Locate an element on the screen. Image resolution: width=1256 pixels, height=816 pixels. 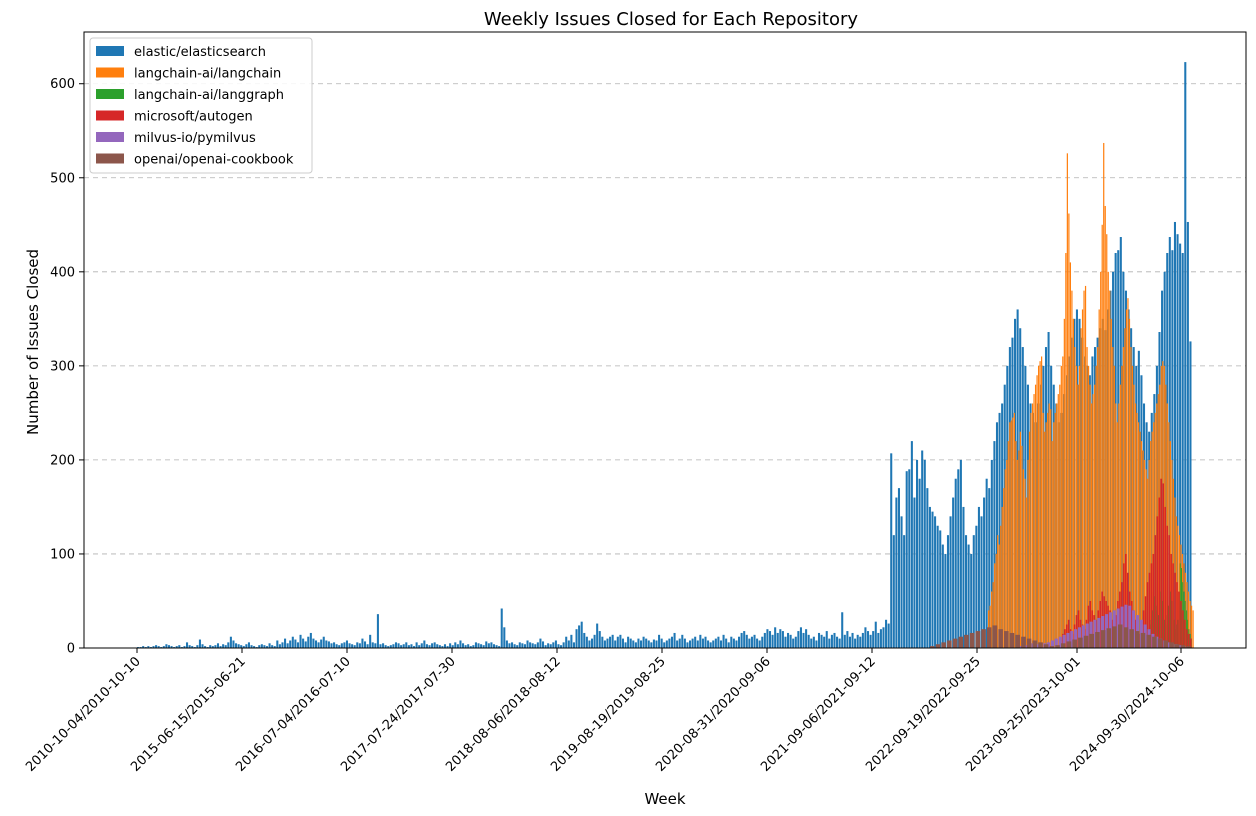
y-tick-label: 100 is located at coordinates (62, 554).